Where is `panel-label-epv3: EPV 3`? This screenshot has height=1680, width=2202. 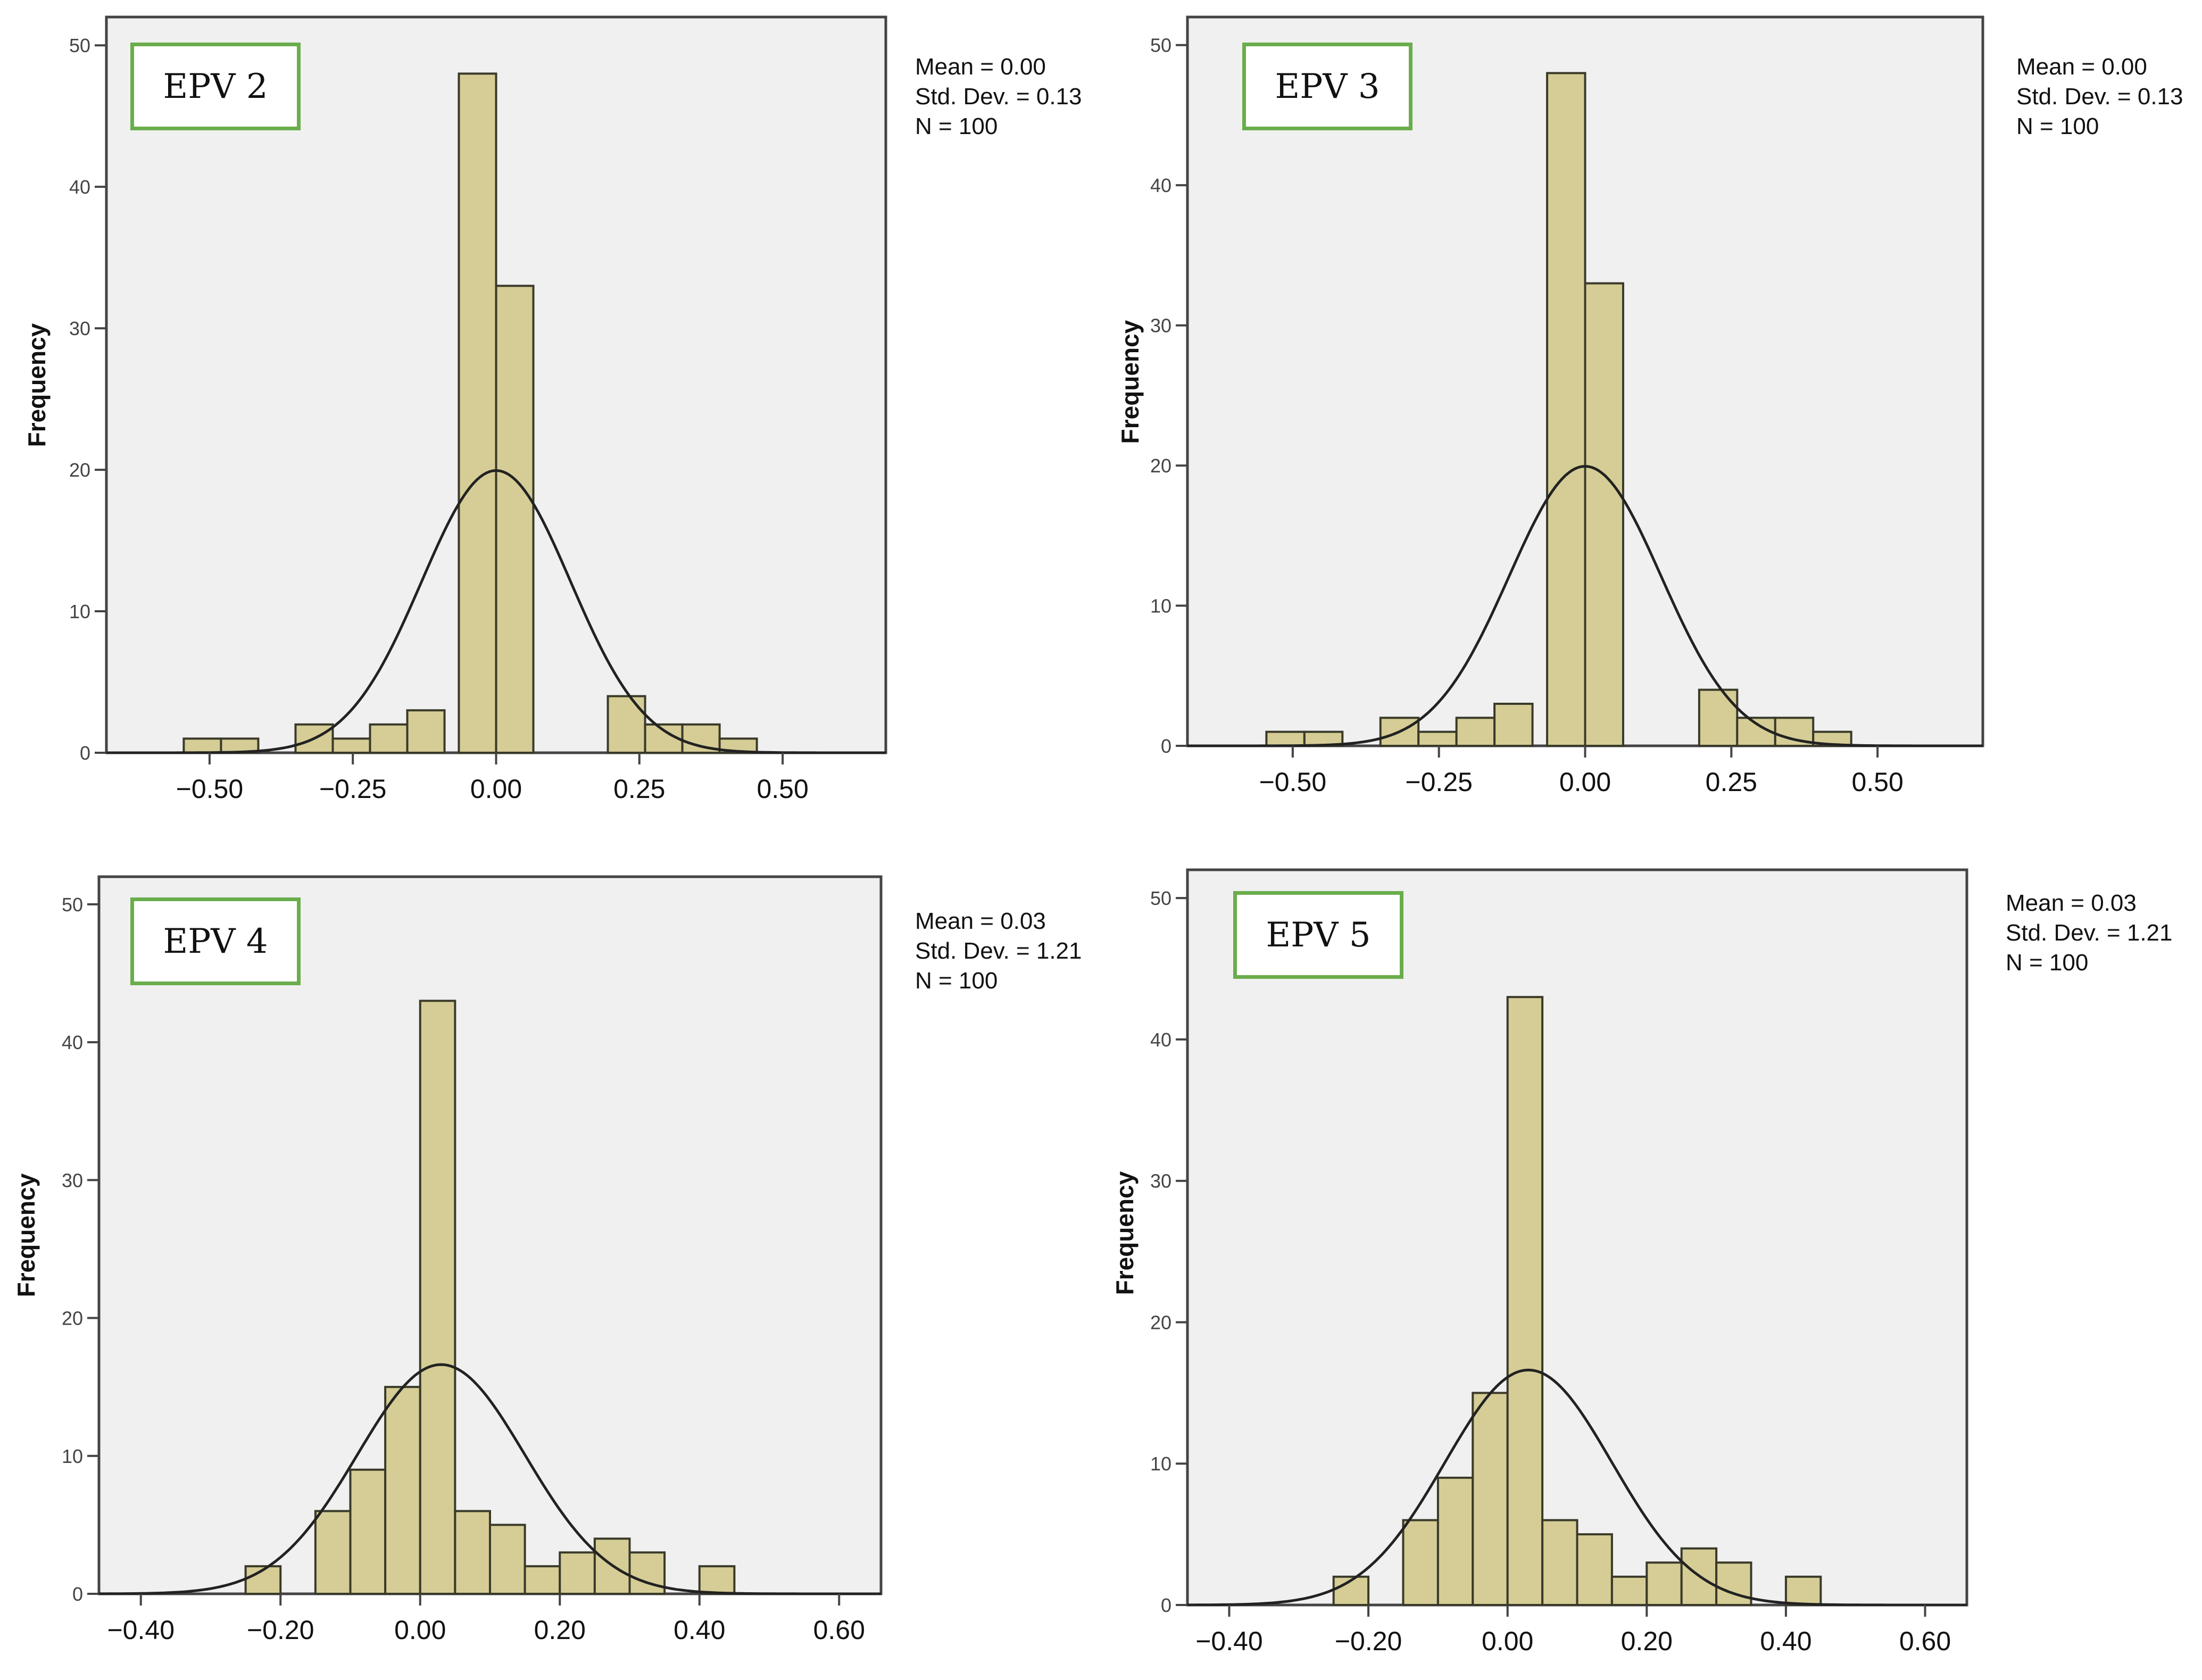 panel-label-epv3: EPV 3 is located at coordinates (1327, 86).